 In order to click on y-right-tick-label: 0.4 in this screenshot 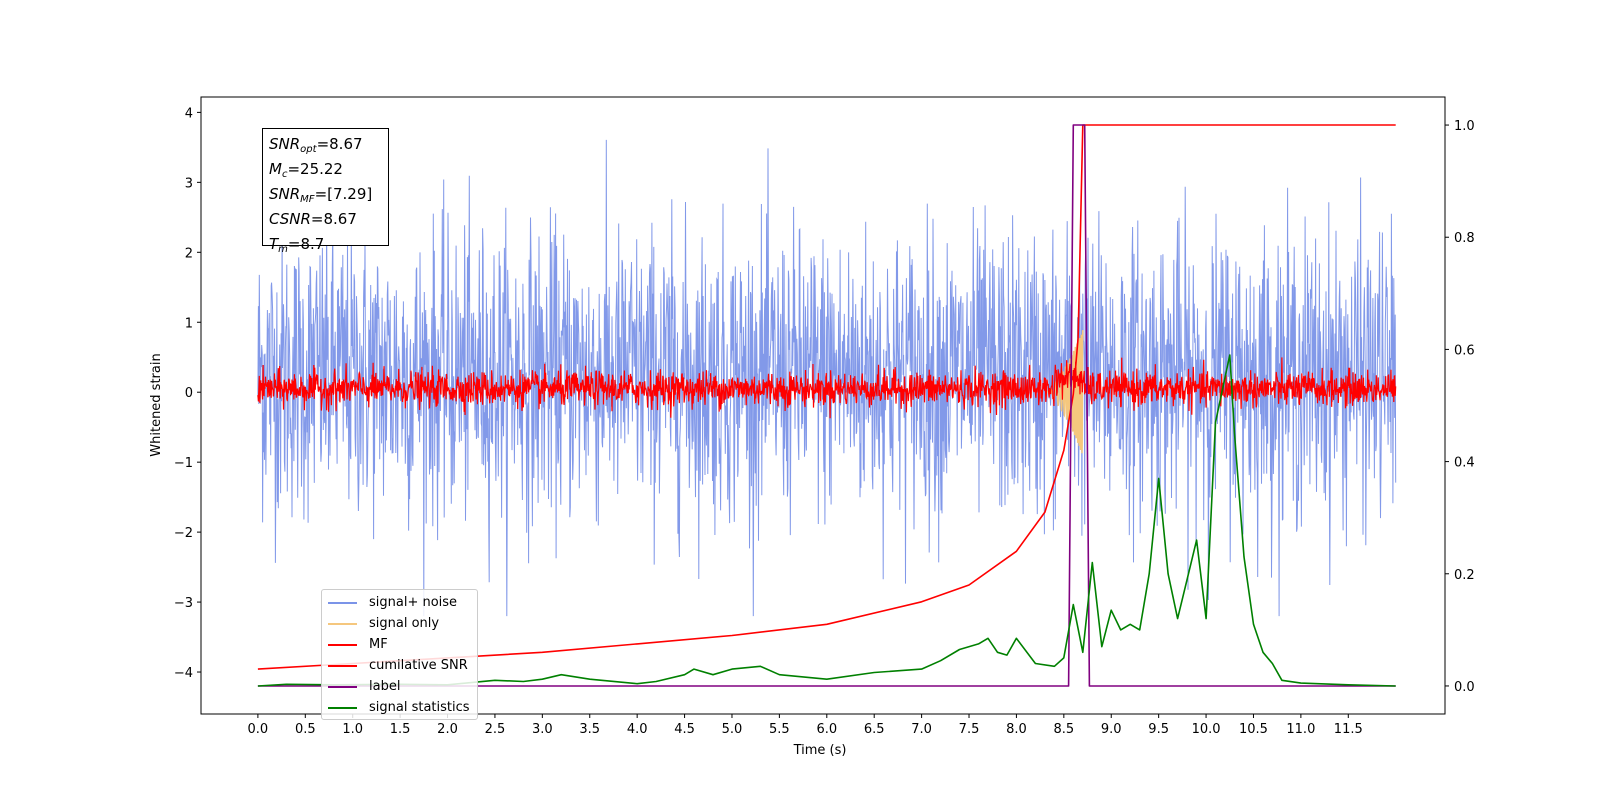, I will do `click(1464, 463)`.